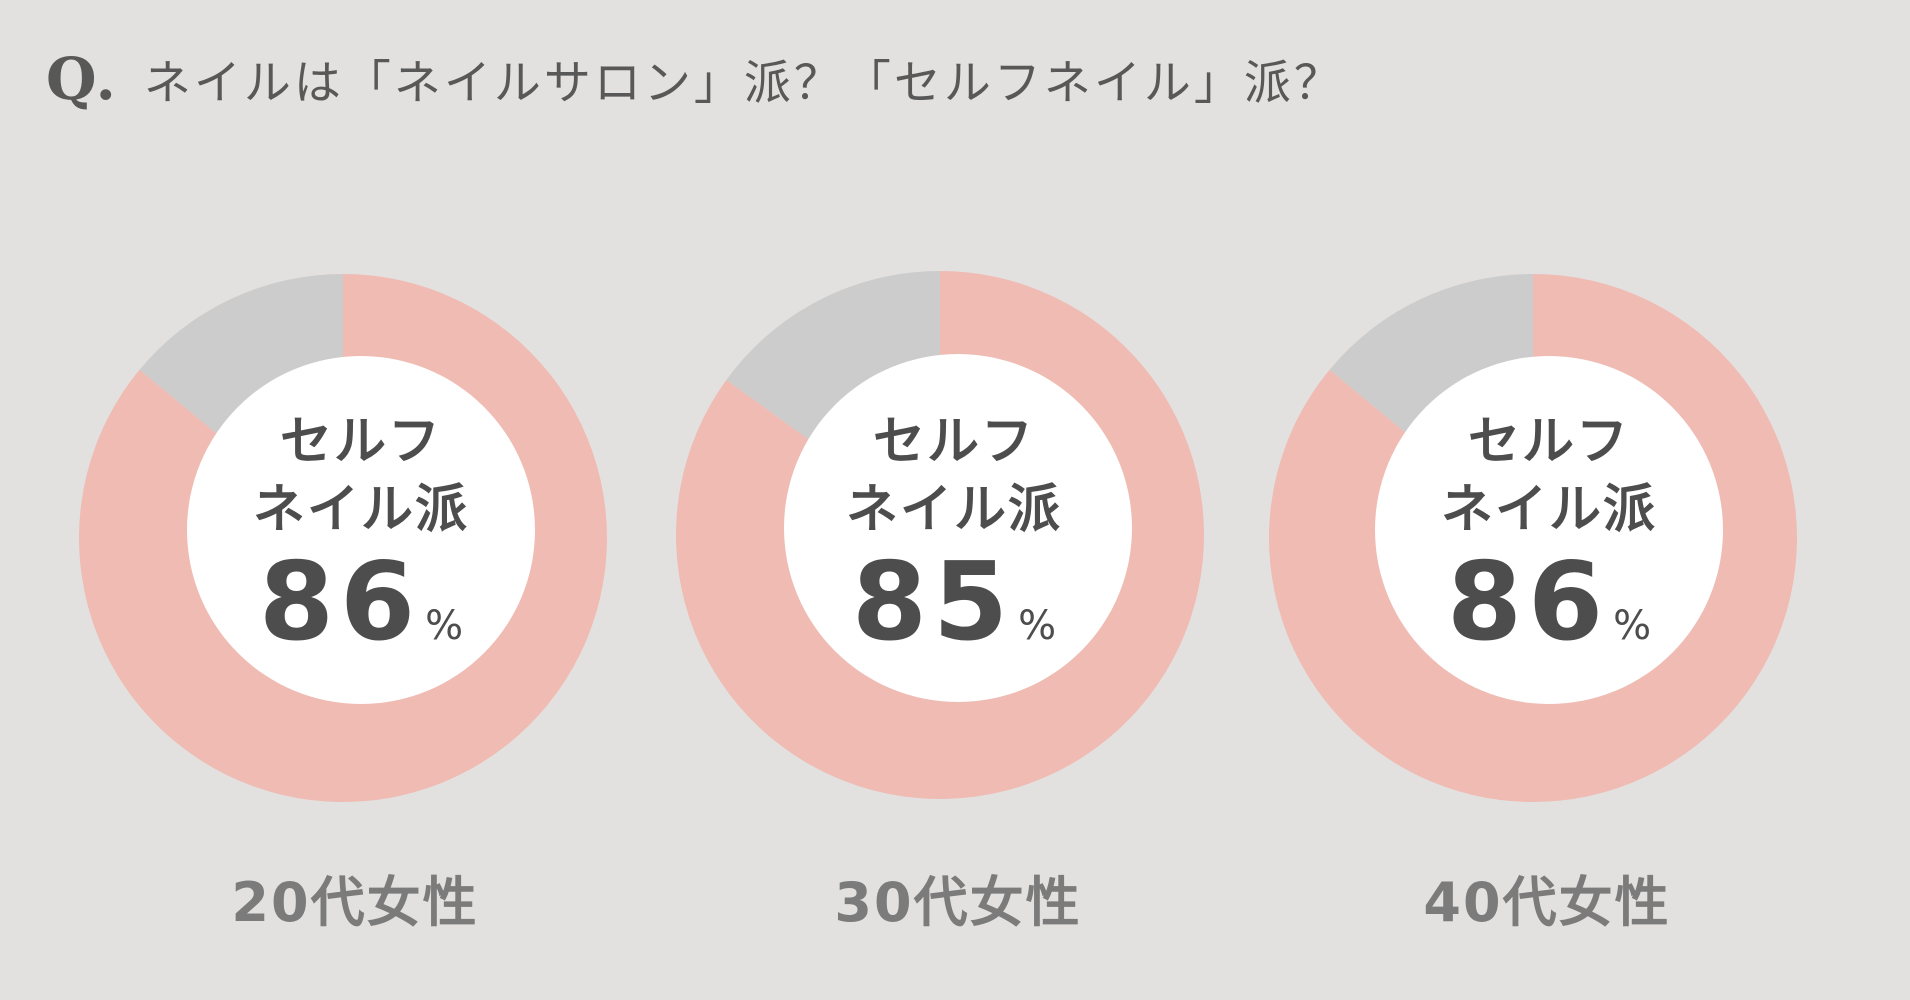  What do you see at coordinates (958, 902) in the screenshot?
I see `category-label-30s: 30代女性` at bounding box center [958, 902].